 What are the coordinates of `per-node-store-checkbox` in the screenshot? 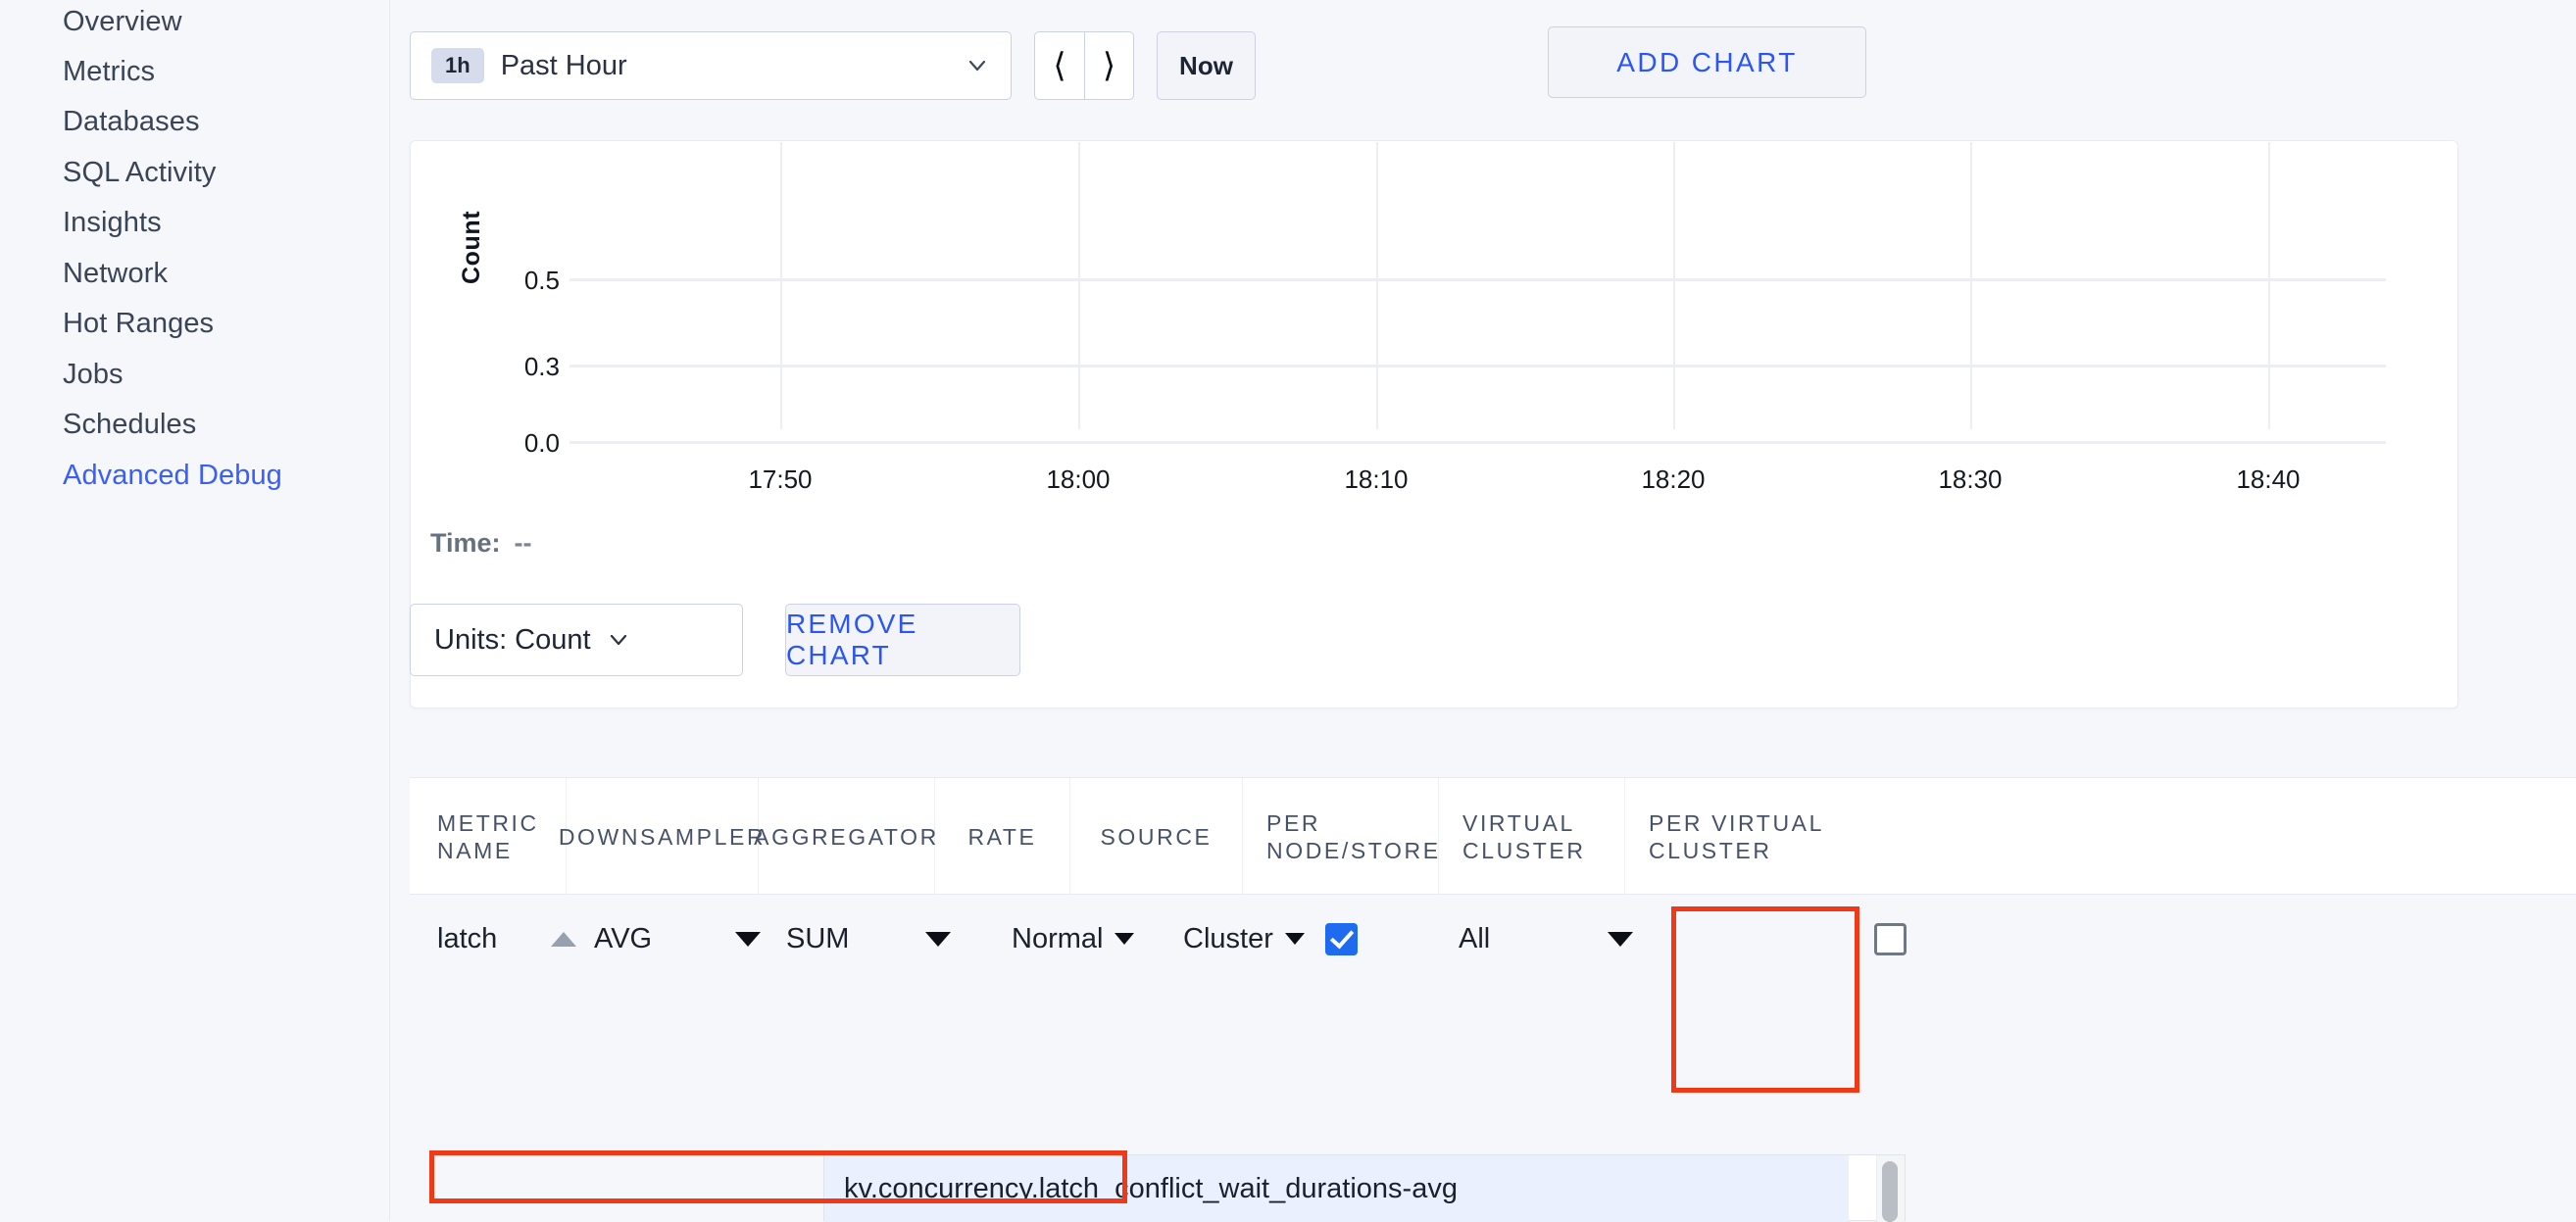 It's located at (1341, 939).